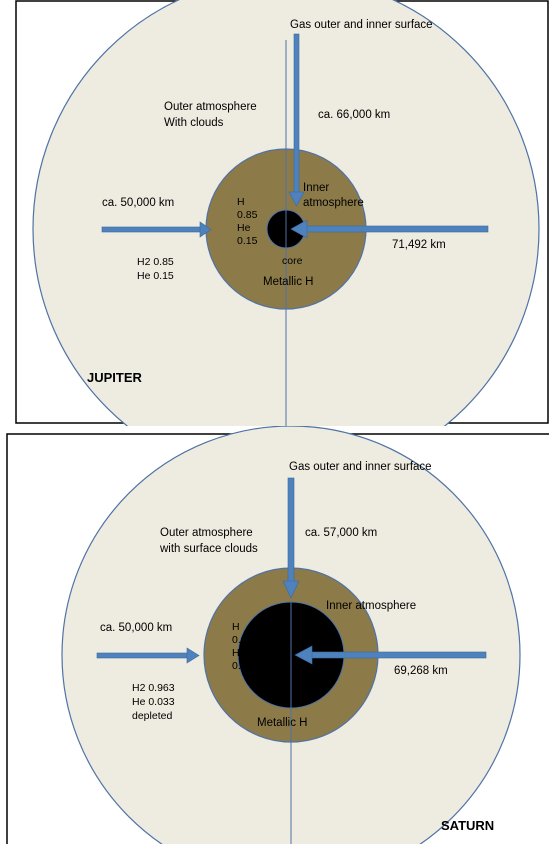 Image resolution: width=549 pixels, height=844 pixels. Describe the element at coordinates (341, 533) in the screenshot. I see `saturn-depth-top: ca. 57,000 km` at that location.